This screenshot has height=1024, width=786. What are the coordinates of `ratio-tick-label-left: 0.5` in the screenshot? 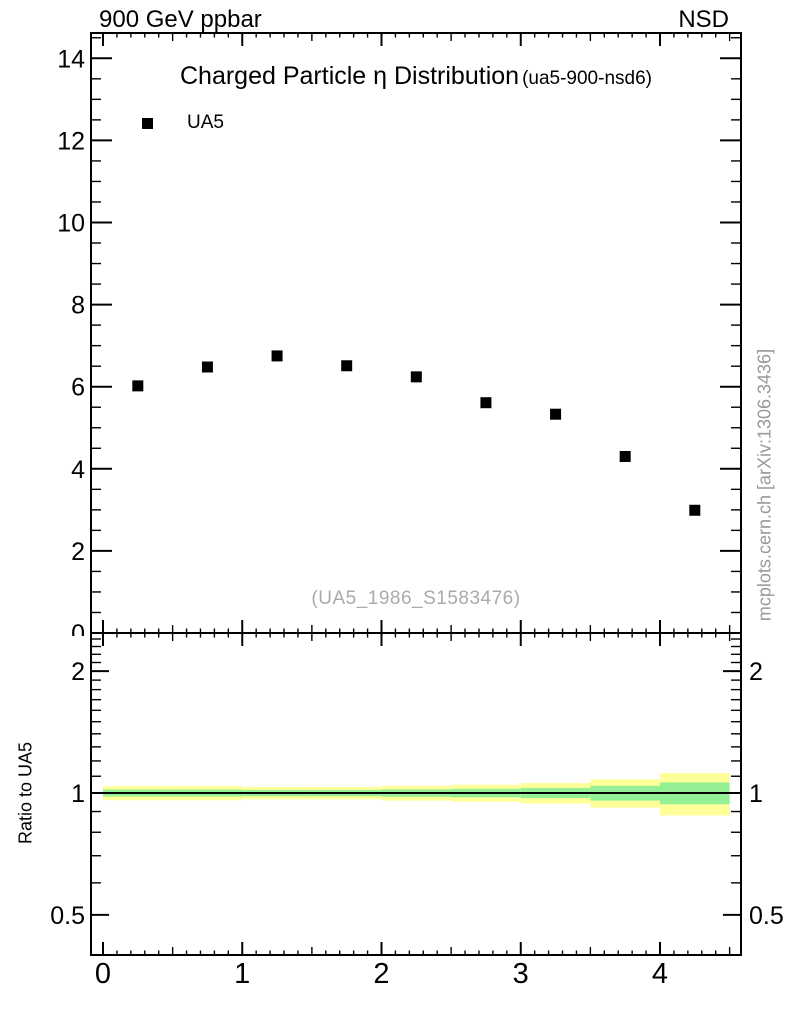 It's located at (67, 916).